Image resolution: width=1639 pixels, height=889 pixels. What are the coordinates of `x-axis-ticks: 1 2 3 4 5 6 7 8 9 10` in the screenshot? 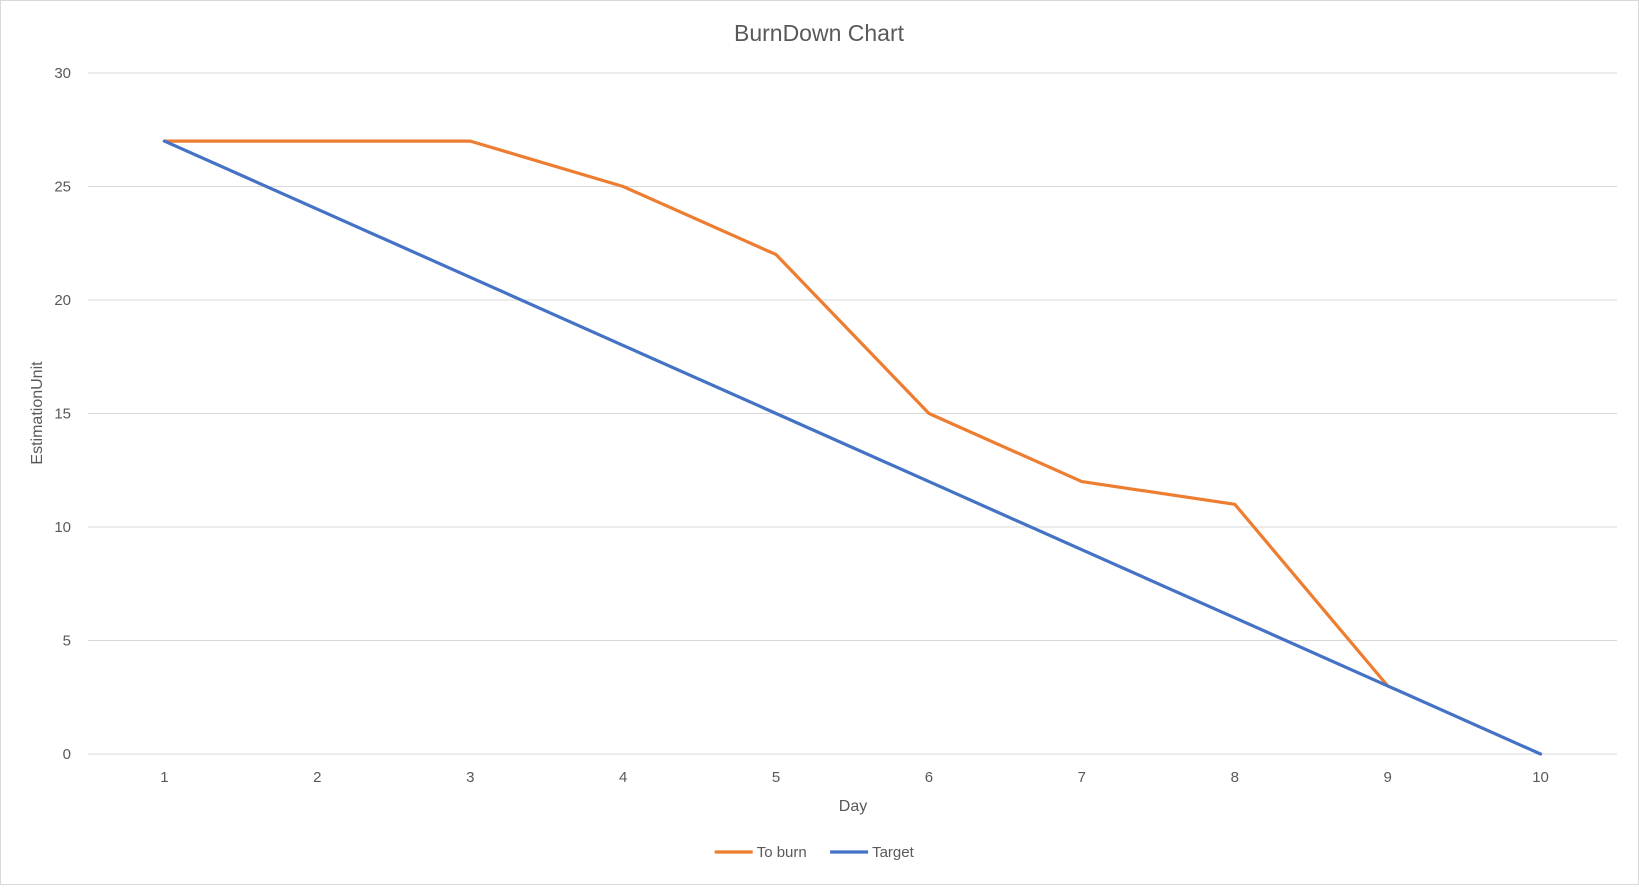 It's located at (854, 777).